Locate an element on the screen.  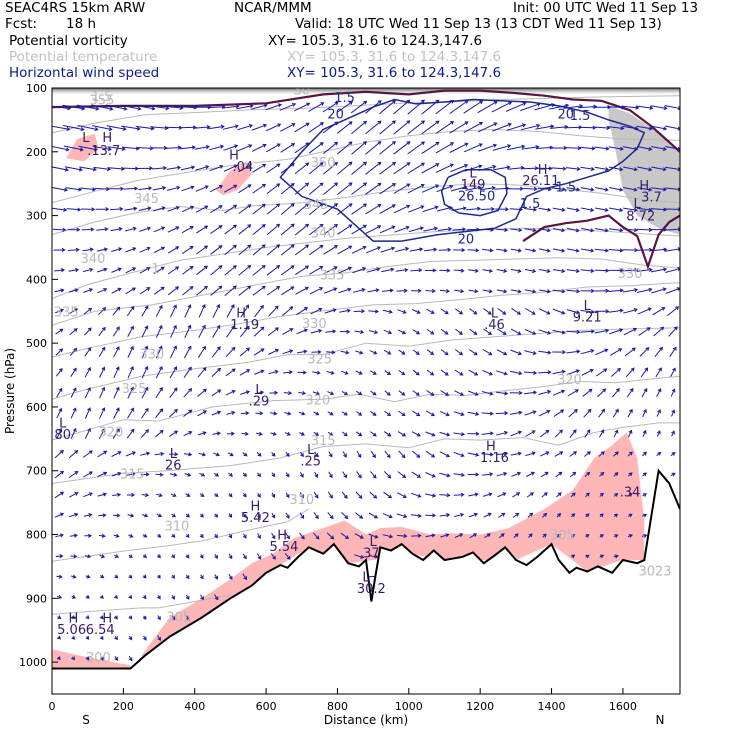
tropopause-line is located at coordinates (366, 121).